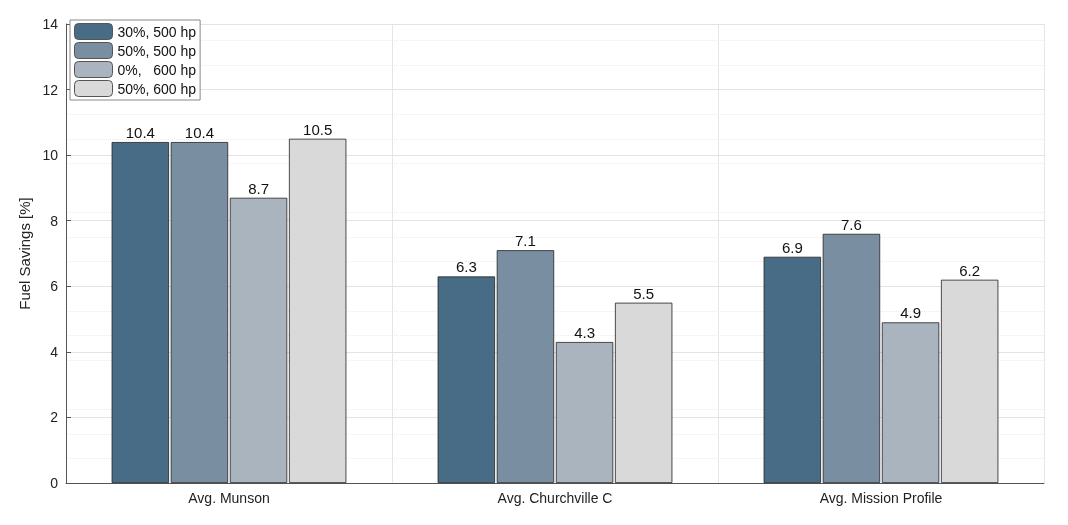  I want to click on data-label: 7.1, so click(525, 241).